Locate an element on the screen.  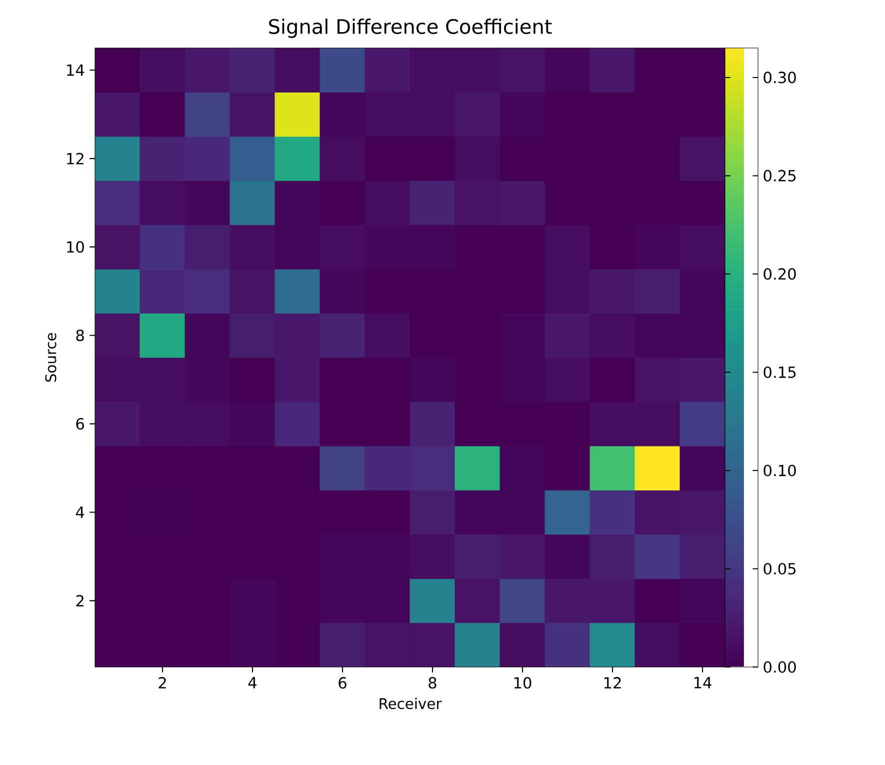
y-tick-label: 6 is located at coordinates (80, 424).